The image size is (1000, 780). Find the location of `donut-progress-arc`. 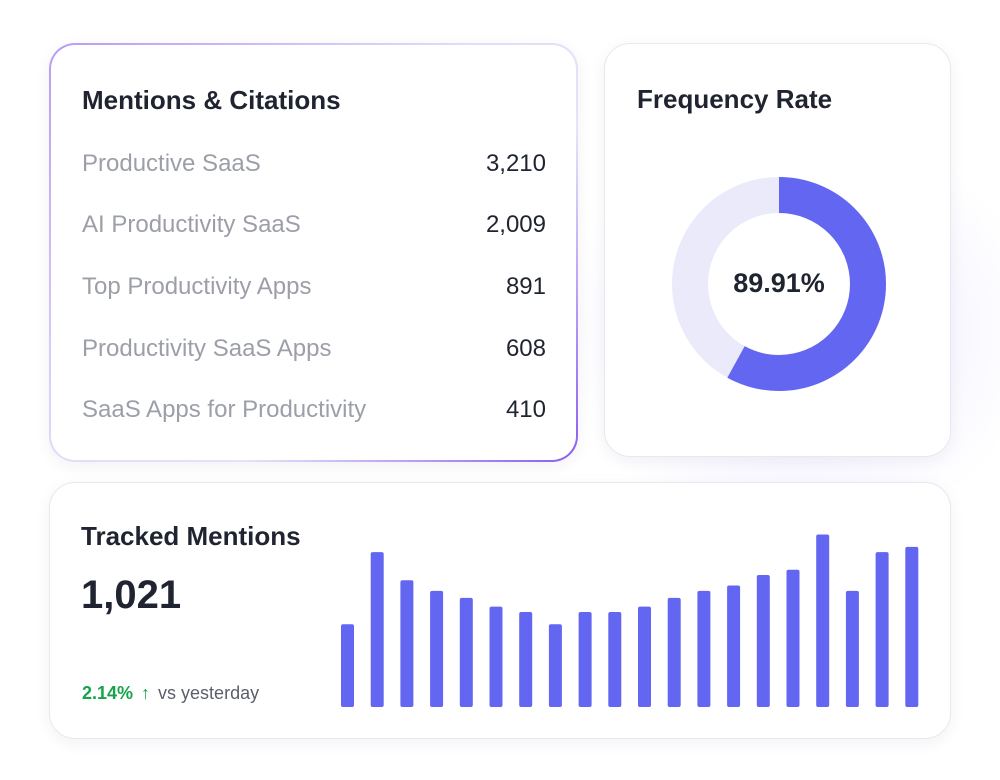

donut-progress-arc is located at coordinates (779, 284).